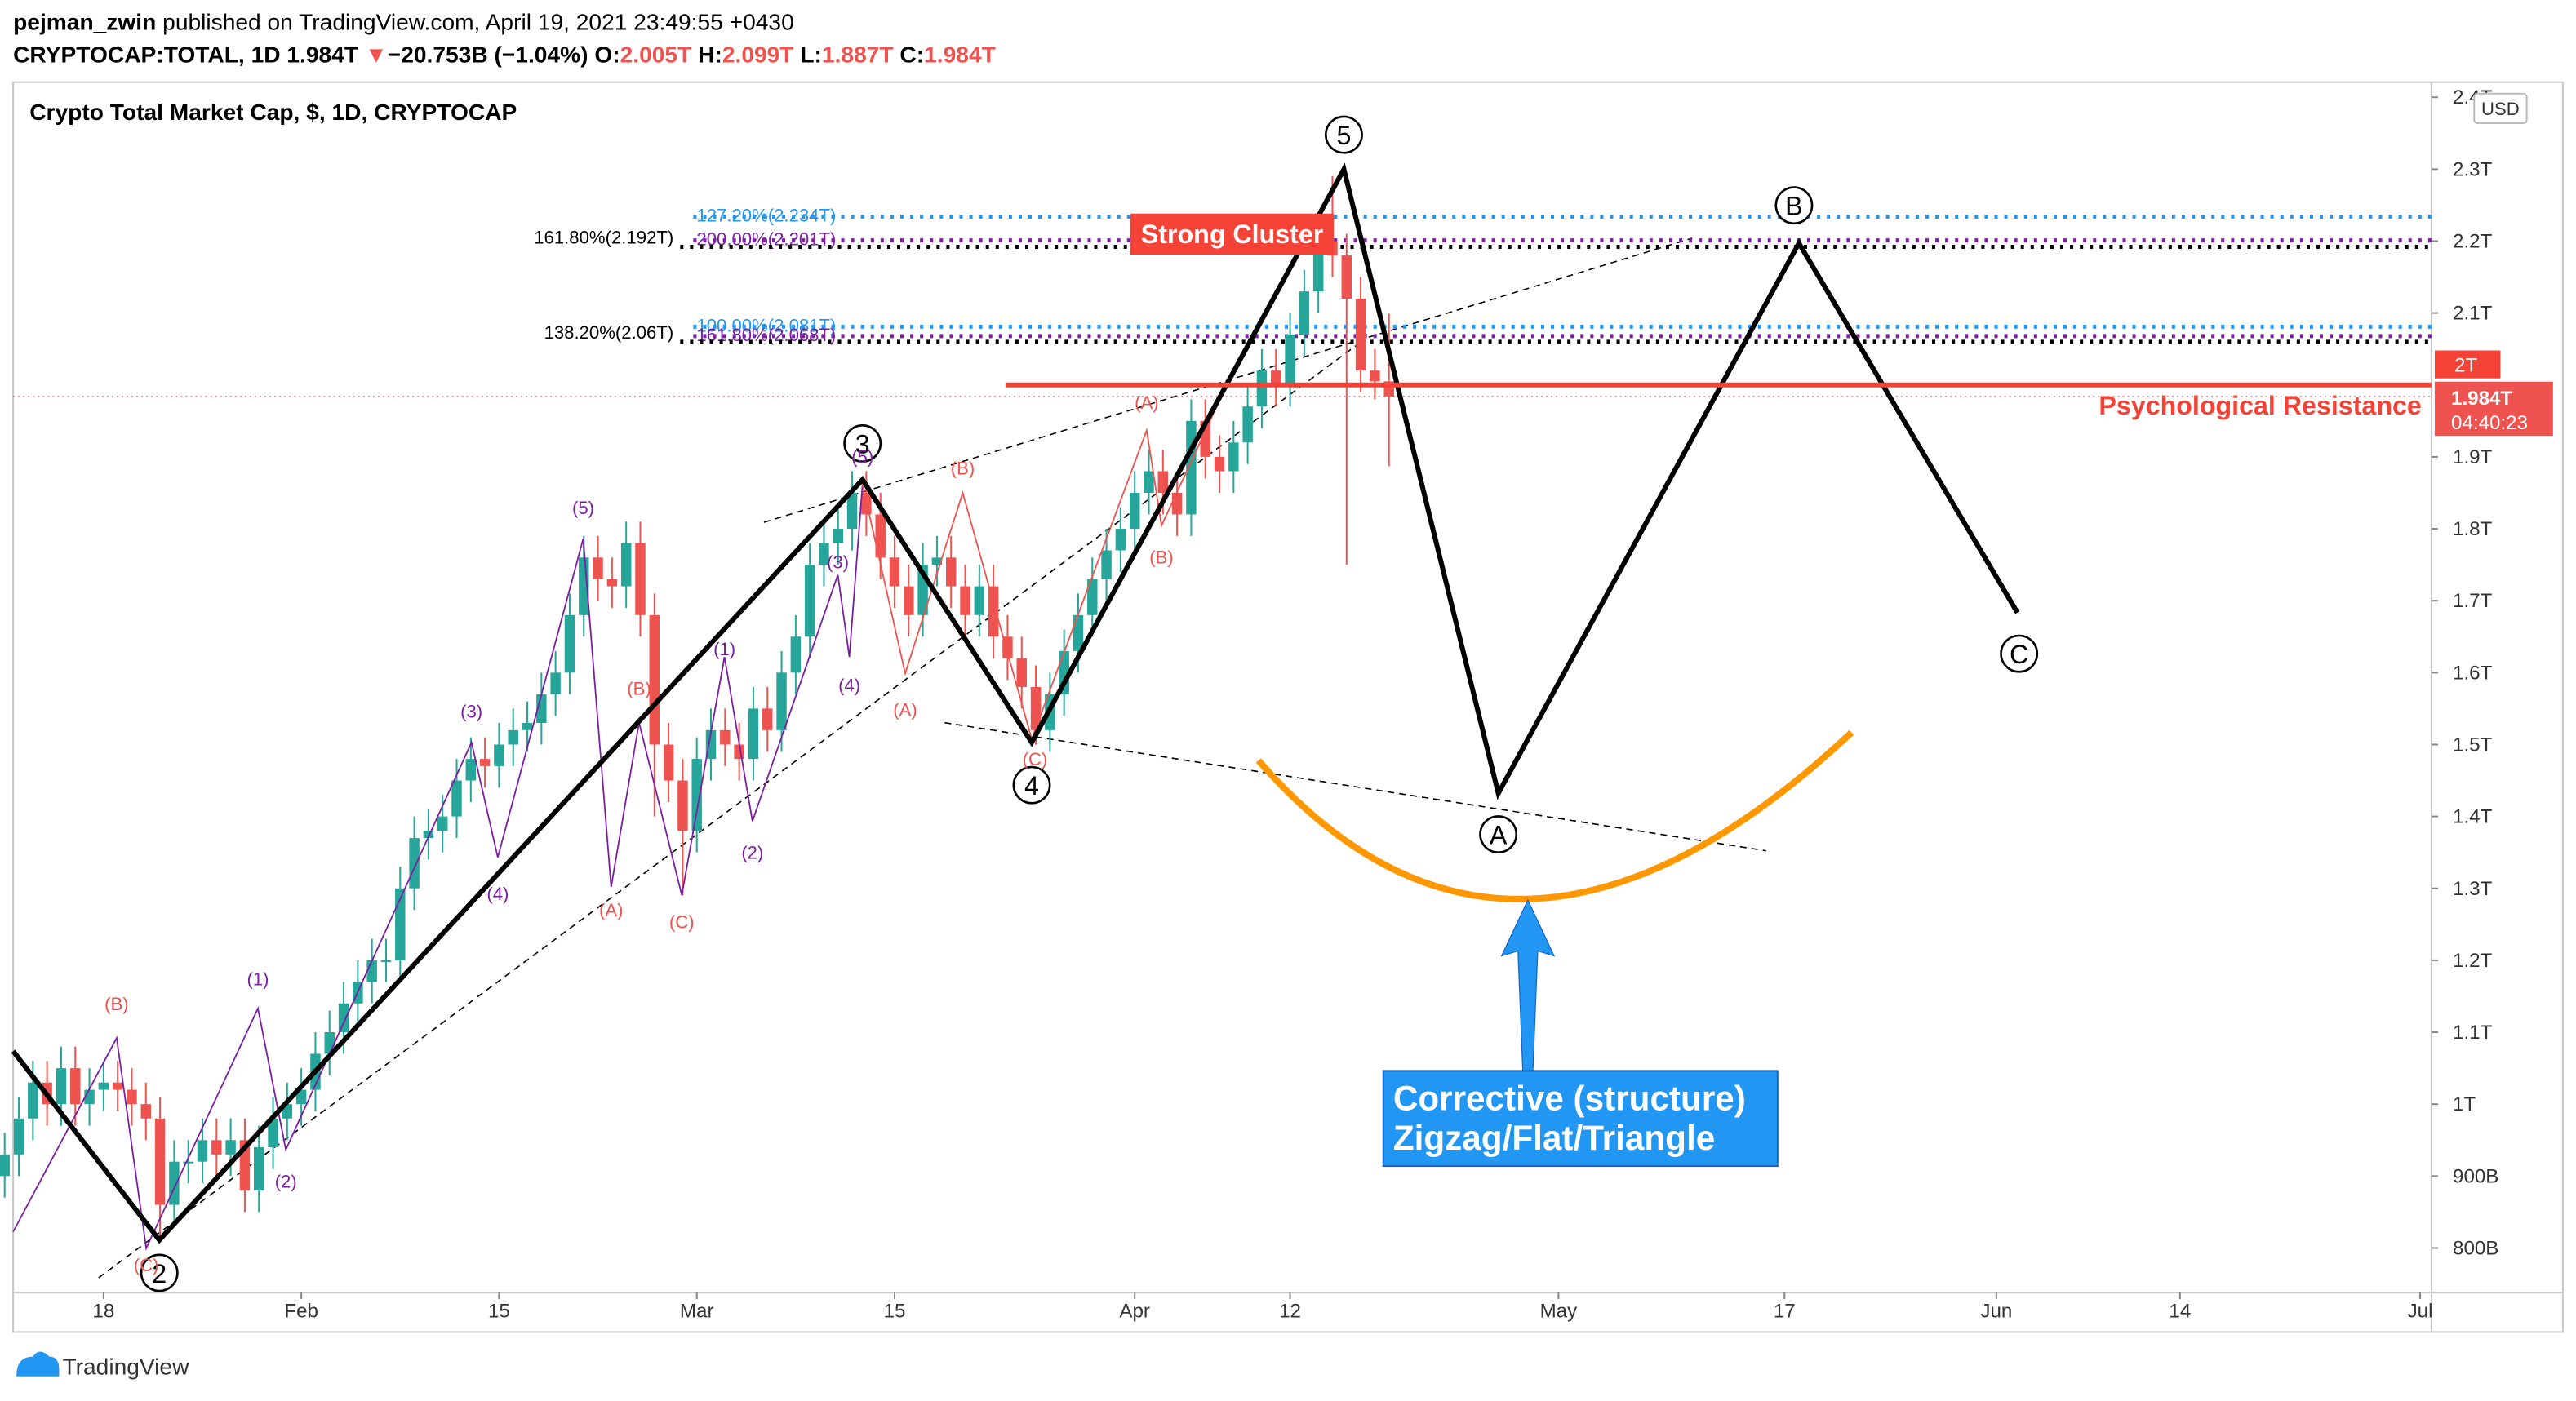  What do you see at coordinates (858, 55) in the screenshot?
I see `ohlc-value: 1.887T` at bounding box center [858, 55].